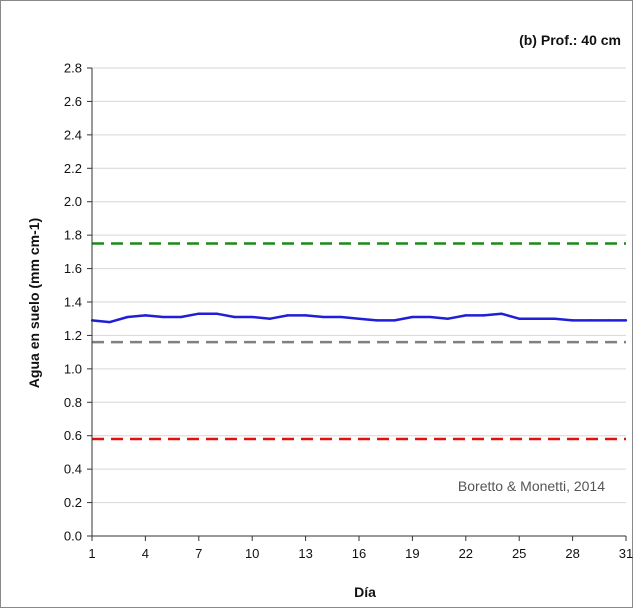  What do you see at coordinates (73, 402) in the screenshot?
I see `y-tick-label: 0.8` at bounding box center [73, 402].